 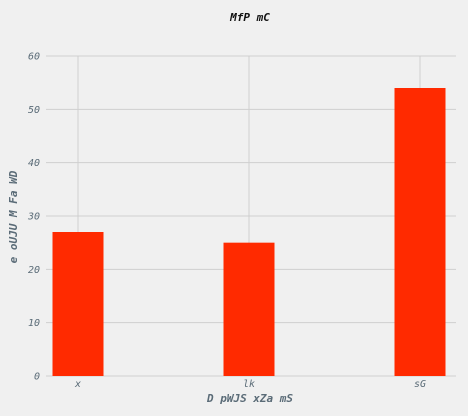 I want to click on y-tick-label-3: 30, so click(x=33, y=217).